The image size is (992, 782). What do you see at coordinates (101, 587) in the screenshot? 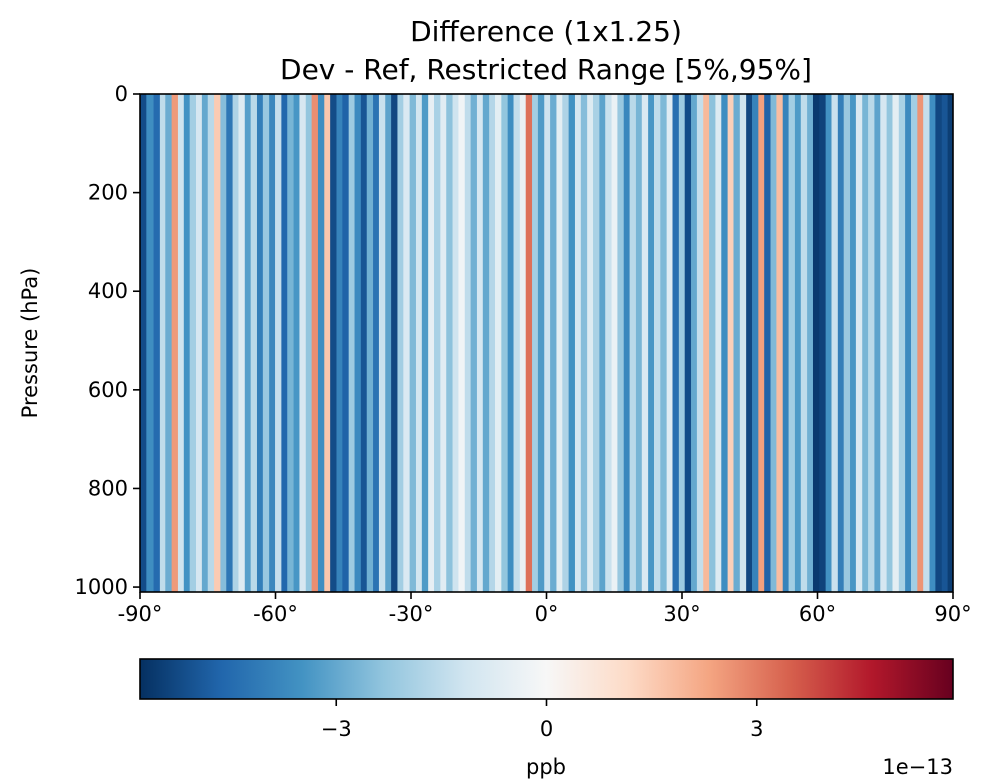
I see `y-tick-label: 1000` at bounding box center [101, 587].